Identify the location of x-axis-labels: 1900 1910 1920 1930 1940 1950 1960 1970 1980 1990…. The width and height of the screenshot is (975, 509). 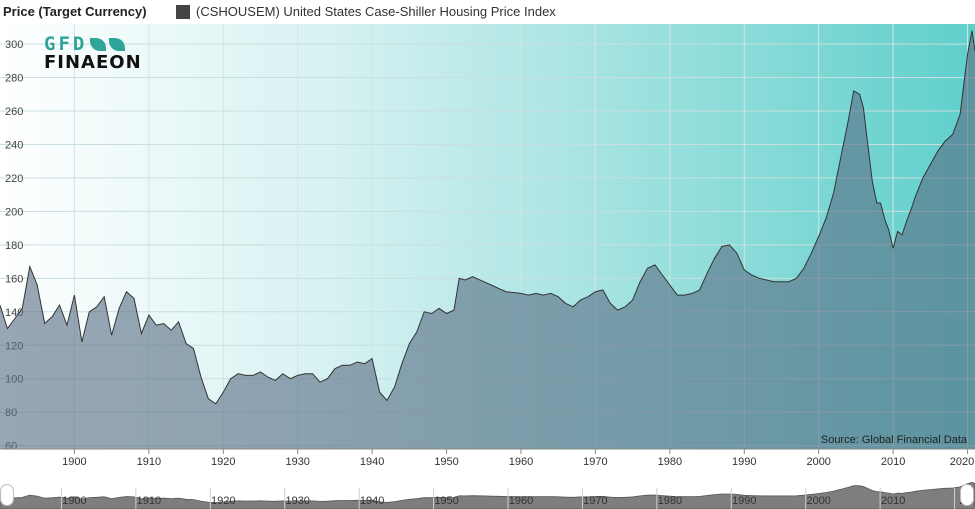
(518, 458).